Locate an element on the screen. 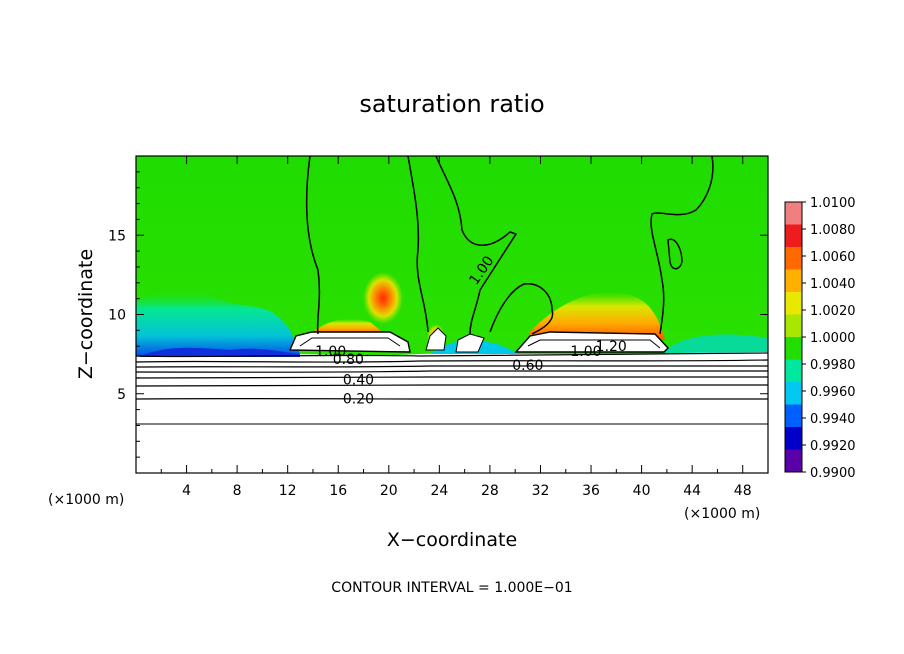 This screenshot has width=904, height=654. x-tick-label: 32 is located at coordinates (541, 491).